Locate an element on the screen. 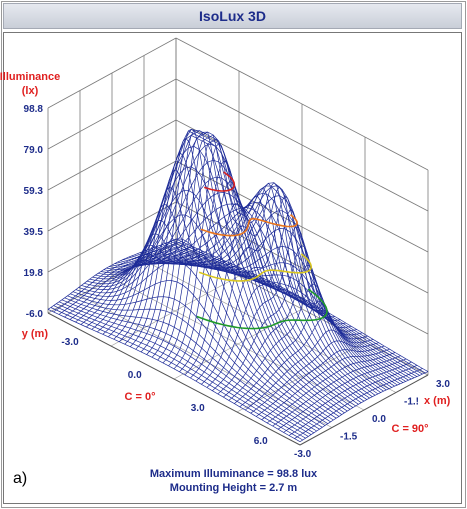 This screenshot has height=509, width=467. z-tick-label: 59.3 is located at coordinates (34, 191).